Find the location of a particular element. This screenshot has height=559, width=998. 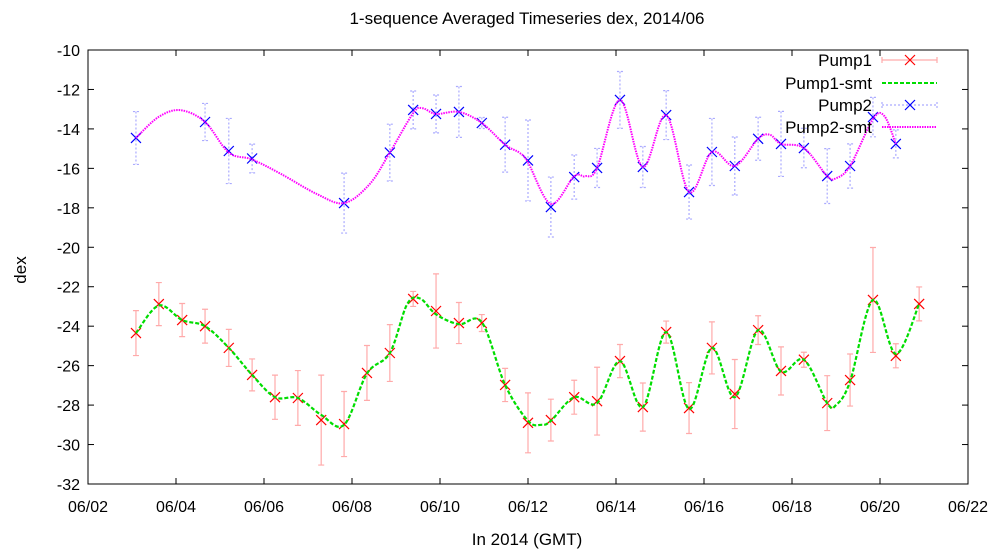

y-axis-label: dex is located at coordinates (20, 270).